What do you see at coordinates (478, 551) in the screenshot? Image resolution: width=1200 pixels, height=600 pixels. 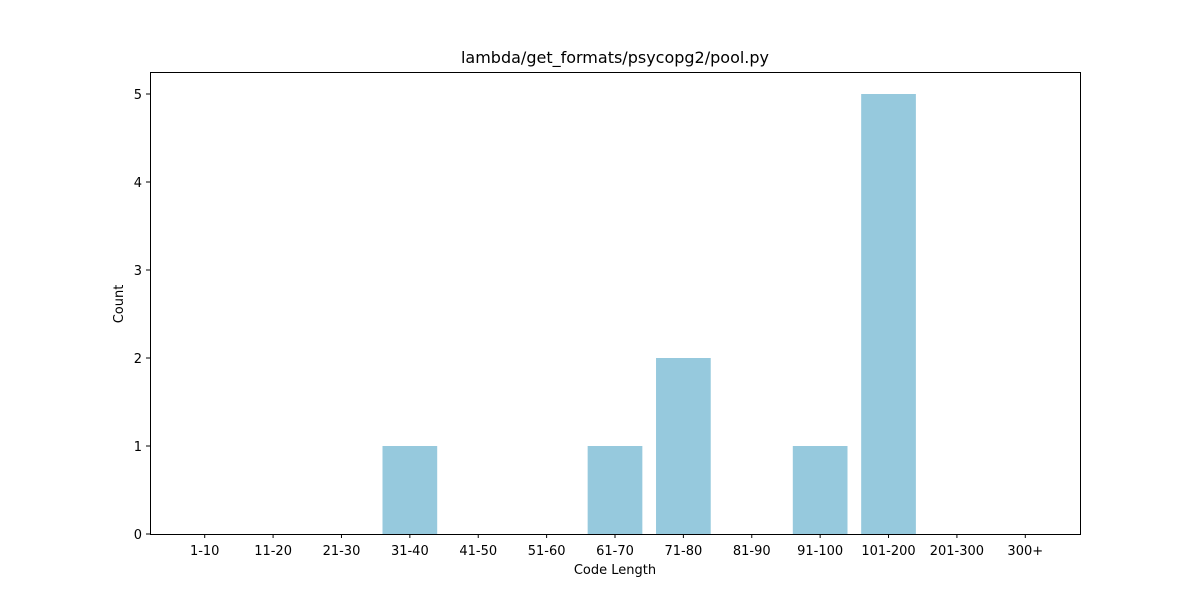 I see `x-tick-label: 41-50` at bounding box center [478, 551].